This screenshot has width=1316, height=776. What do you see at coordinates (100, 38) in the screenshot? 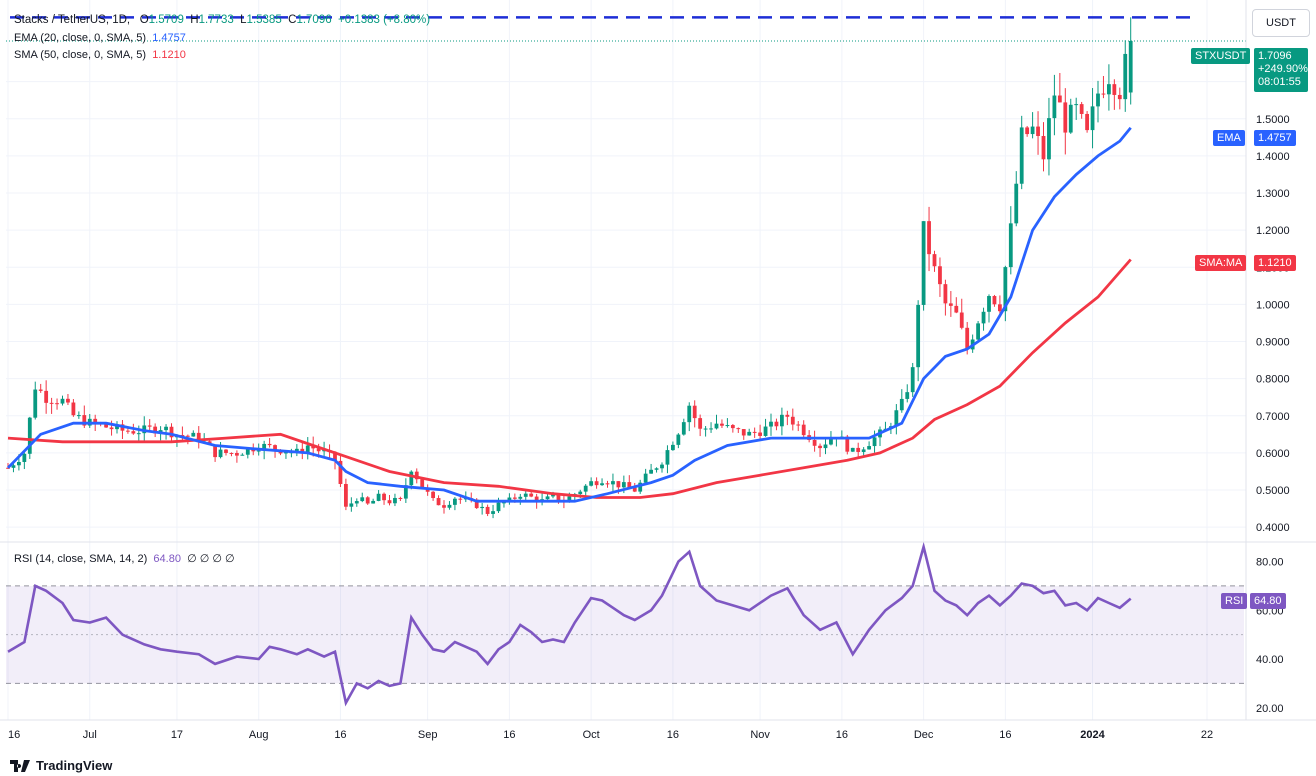
I see `ema-legend: EMA (20, close, 0, SMA, 5) 1.4757` at bounding box center [100, 38].